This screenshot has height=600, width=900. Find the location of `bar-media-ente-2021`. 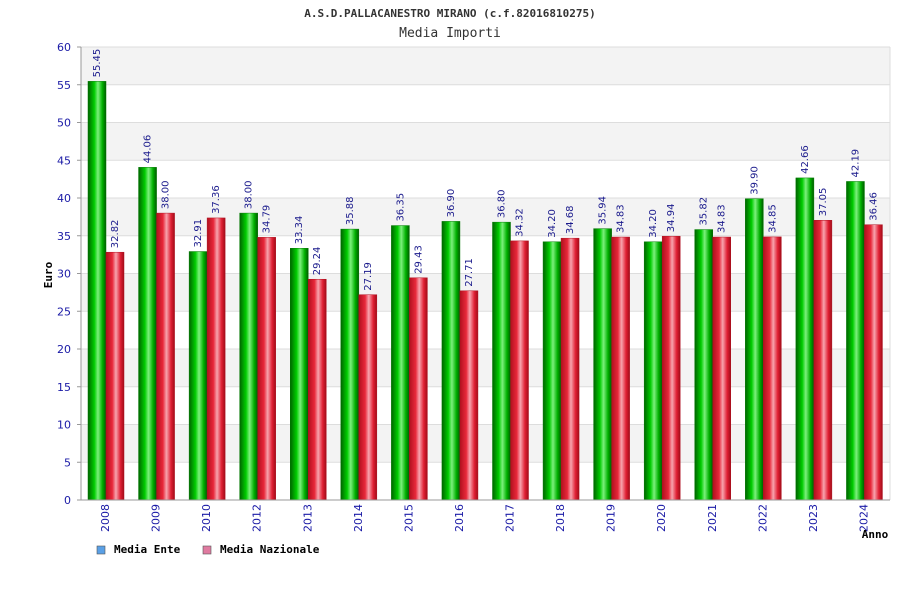

bar-media-ente-2021 is located at coordinates (703, 365).